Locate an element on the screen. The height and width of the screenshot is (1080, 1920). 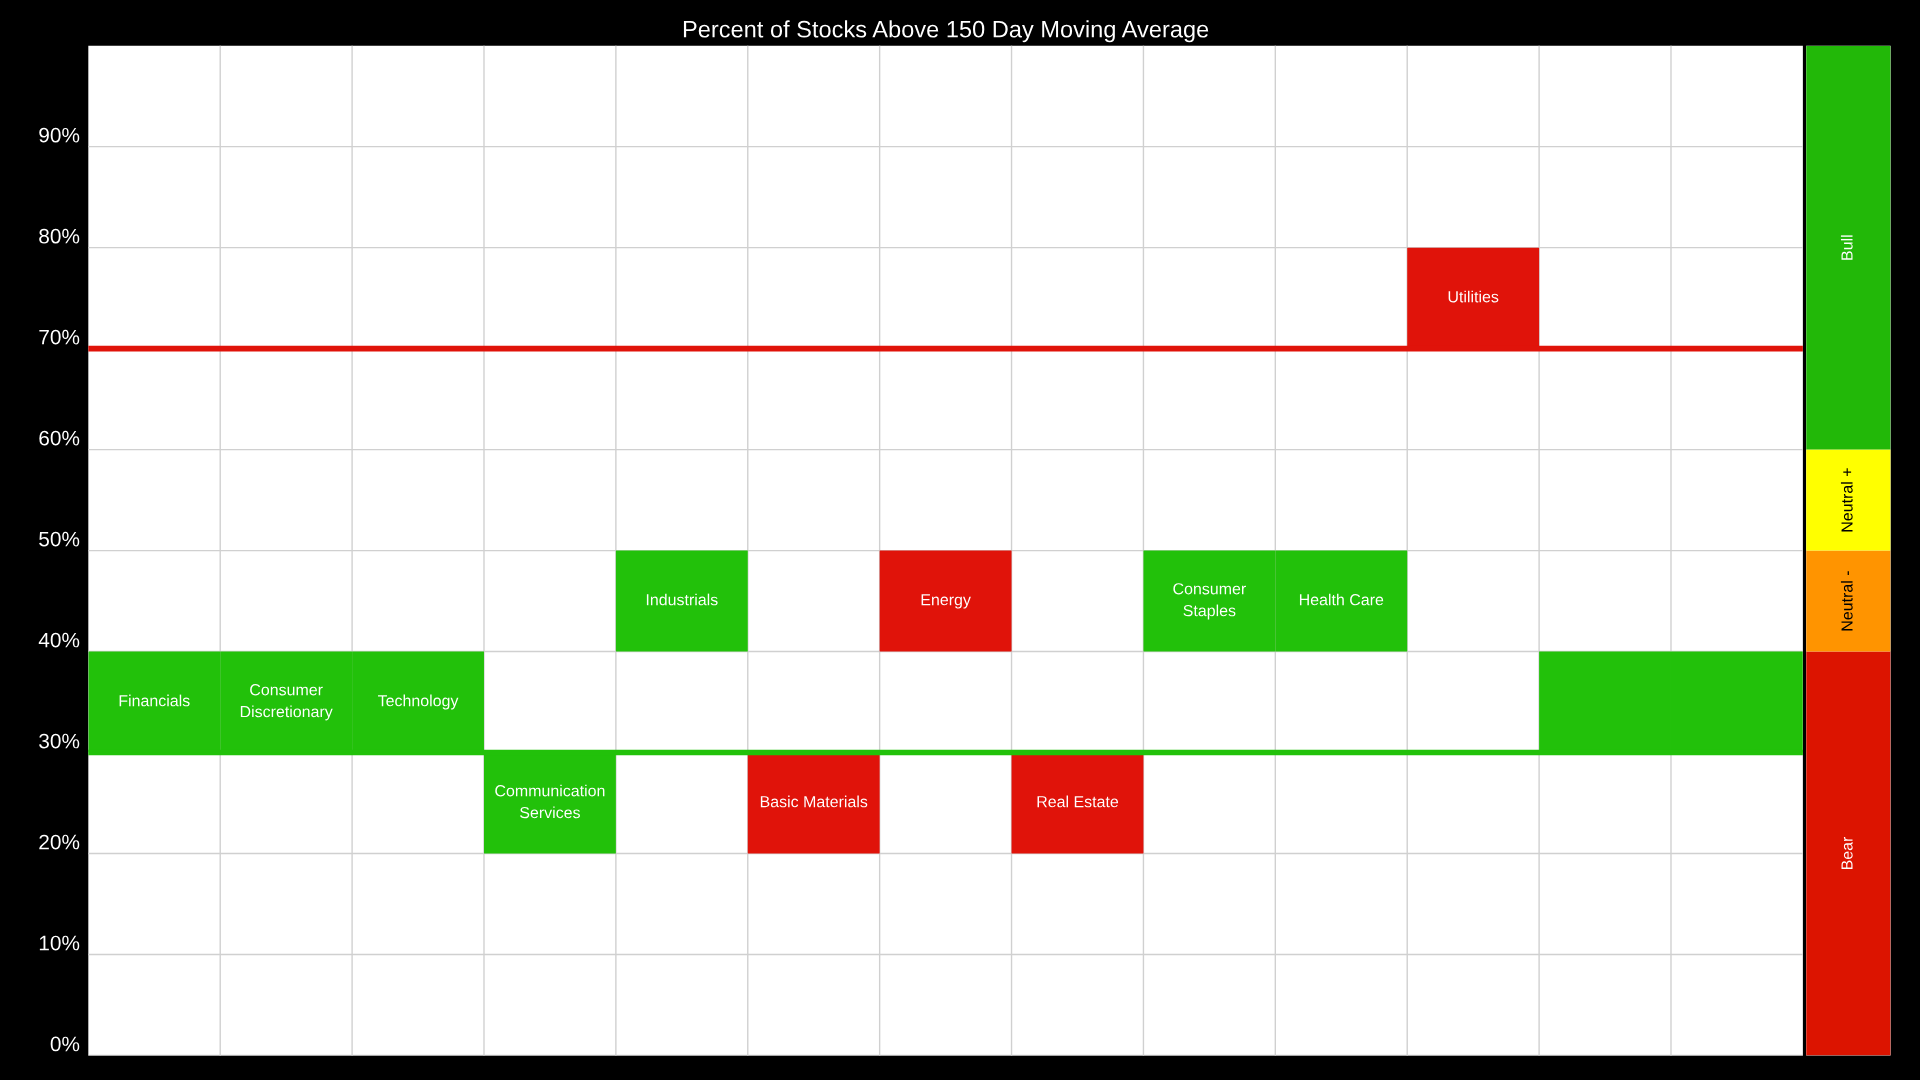
y-tick-label: 10% is located at coordinates (59, 943).